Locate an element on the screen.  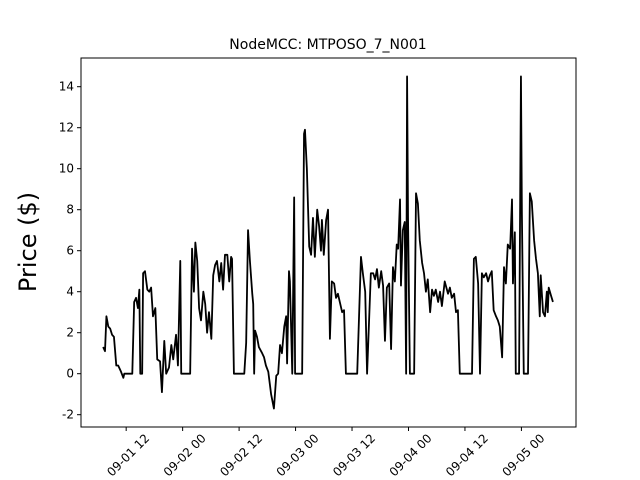
y-tick-label: 0 is located at coordinates (70, 374).